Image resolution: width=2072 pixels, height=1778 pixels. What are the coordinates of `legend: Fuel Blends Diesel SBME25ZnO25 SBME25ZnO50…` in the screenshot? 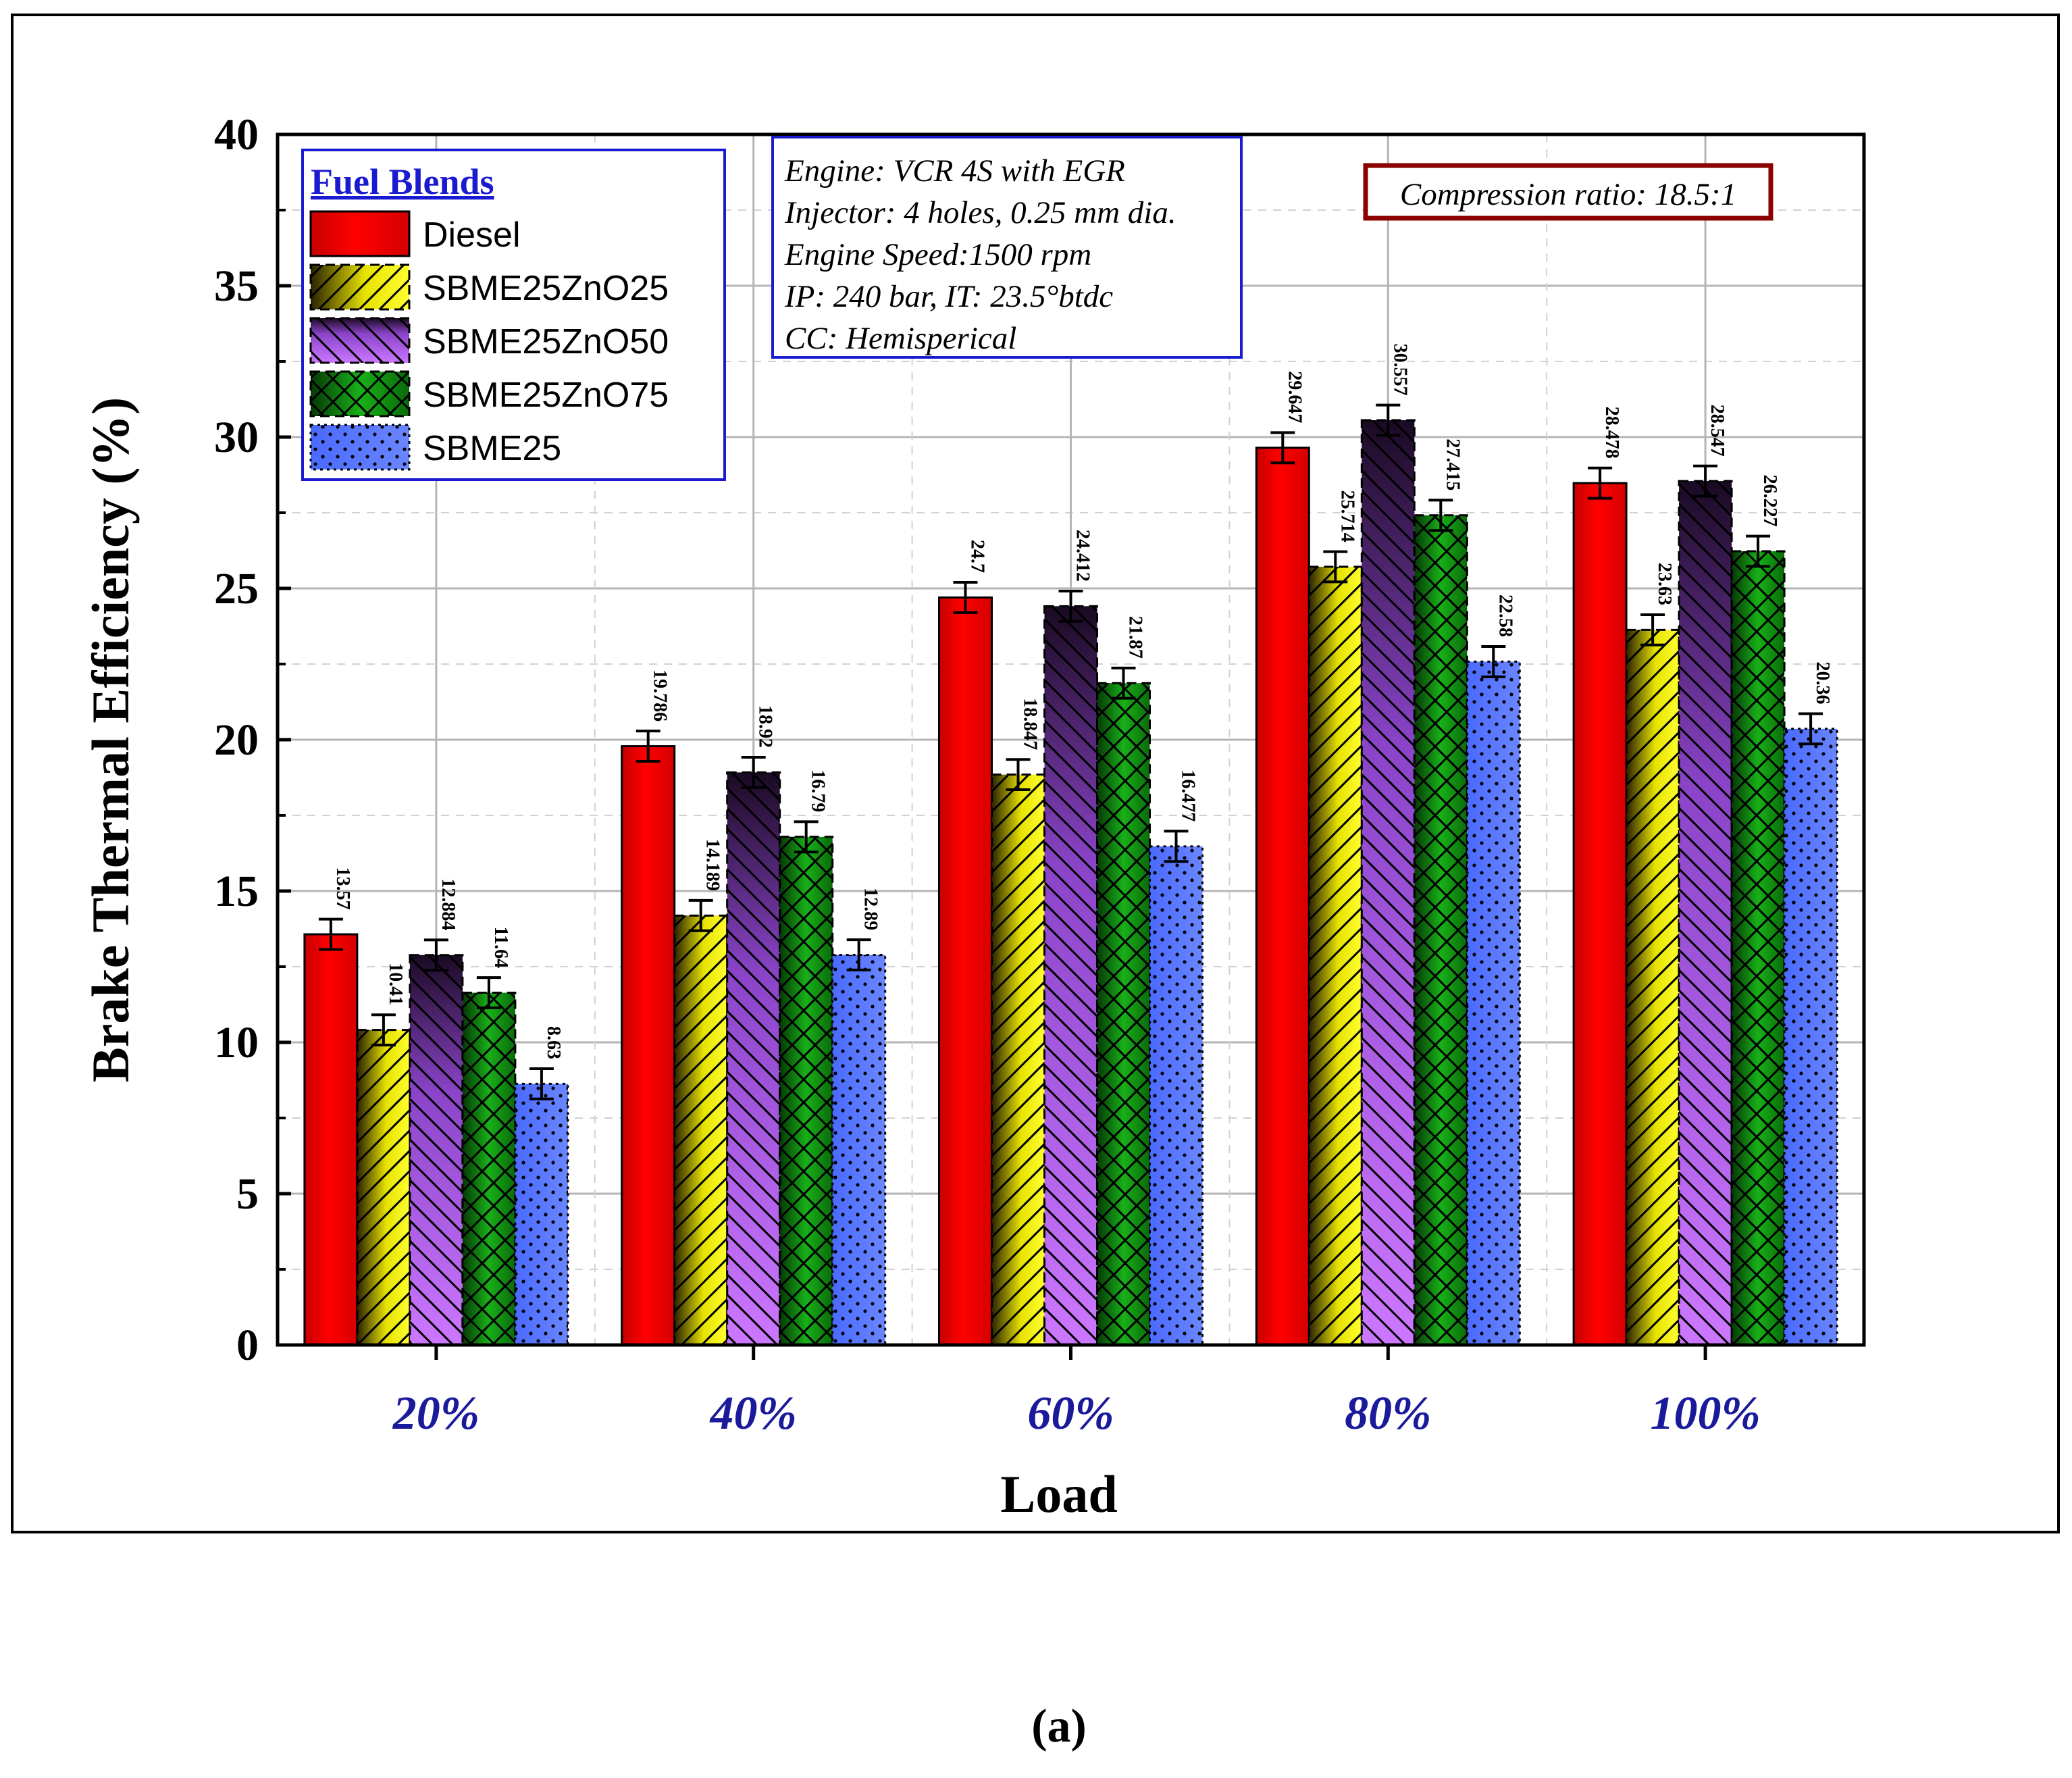 It's located at (513, 315).